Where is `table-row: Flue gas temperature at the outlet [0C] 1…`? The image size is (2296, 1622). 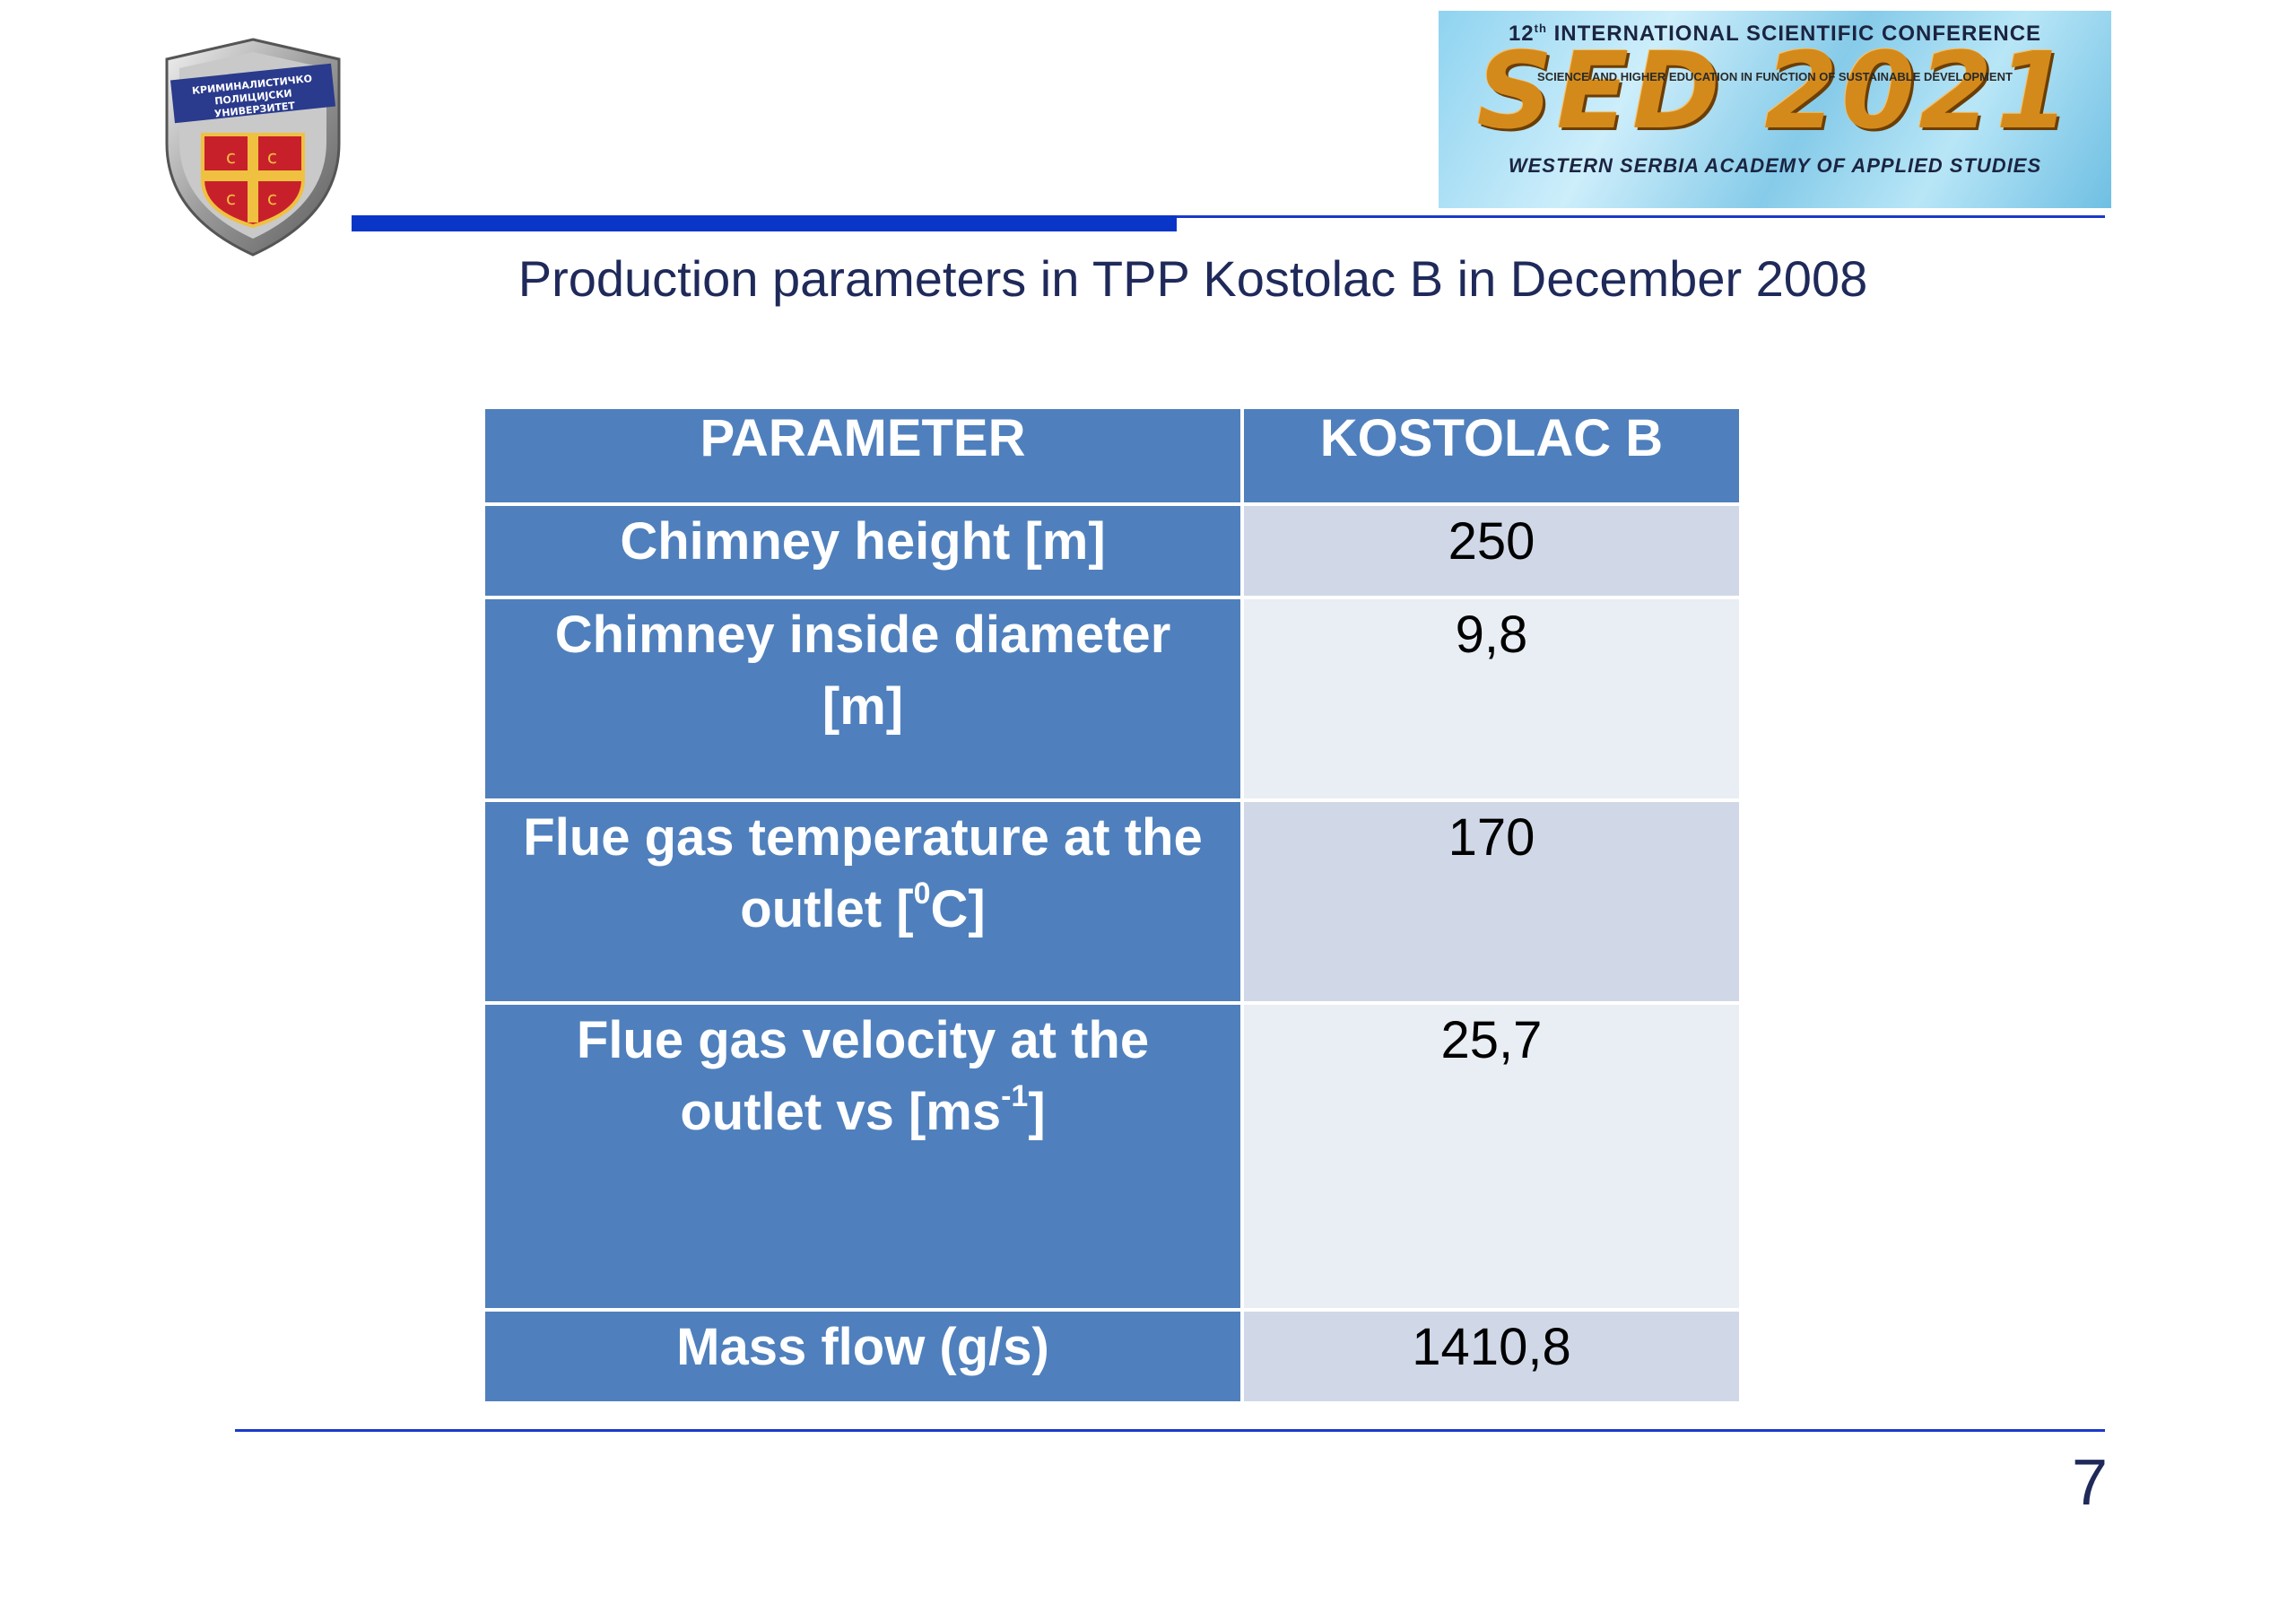
table-row: Flue gas temperature at the outlet [0C] 1… is located at coordinates (1112, 902).